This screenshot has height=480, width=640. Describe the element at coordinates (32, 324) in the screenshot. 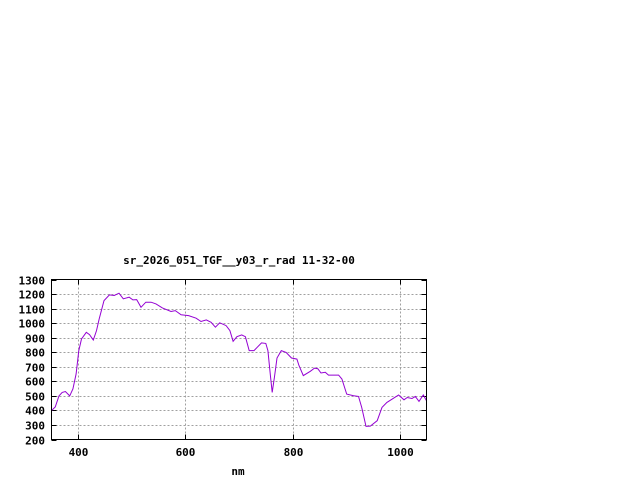

I see `y-tick-label: 1000` at that location.